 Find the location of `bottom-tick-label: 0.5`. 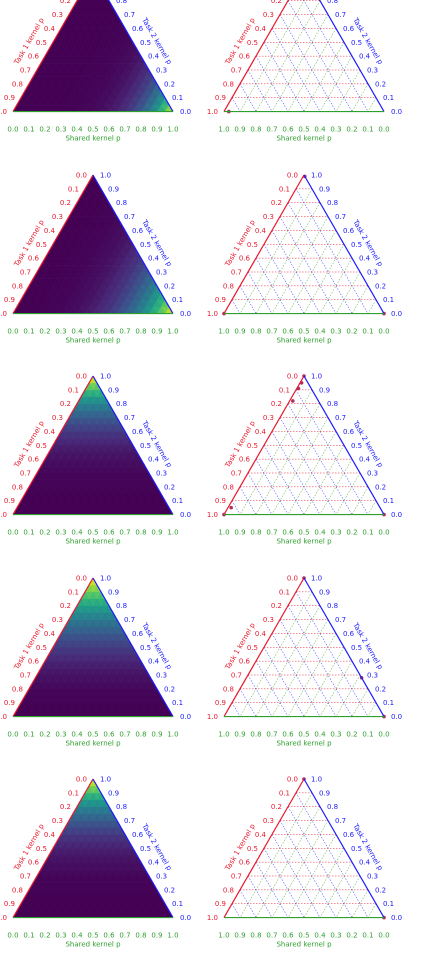

bottom-tick-label: 0.5 is located at coordinates (92, 332).